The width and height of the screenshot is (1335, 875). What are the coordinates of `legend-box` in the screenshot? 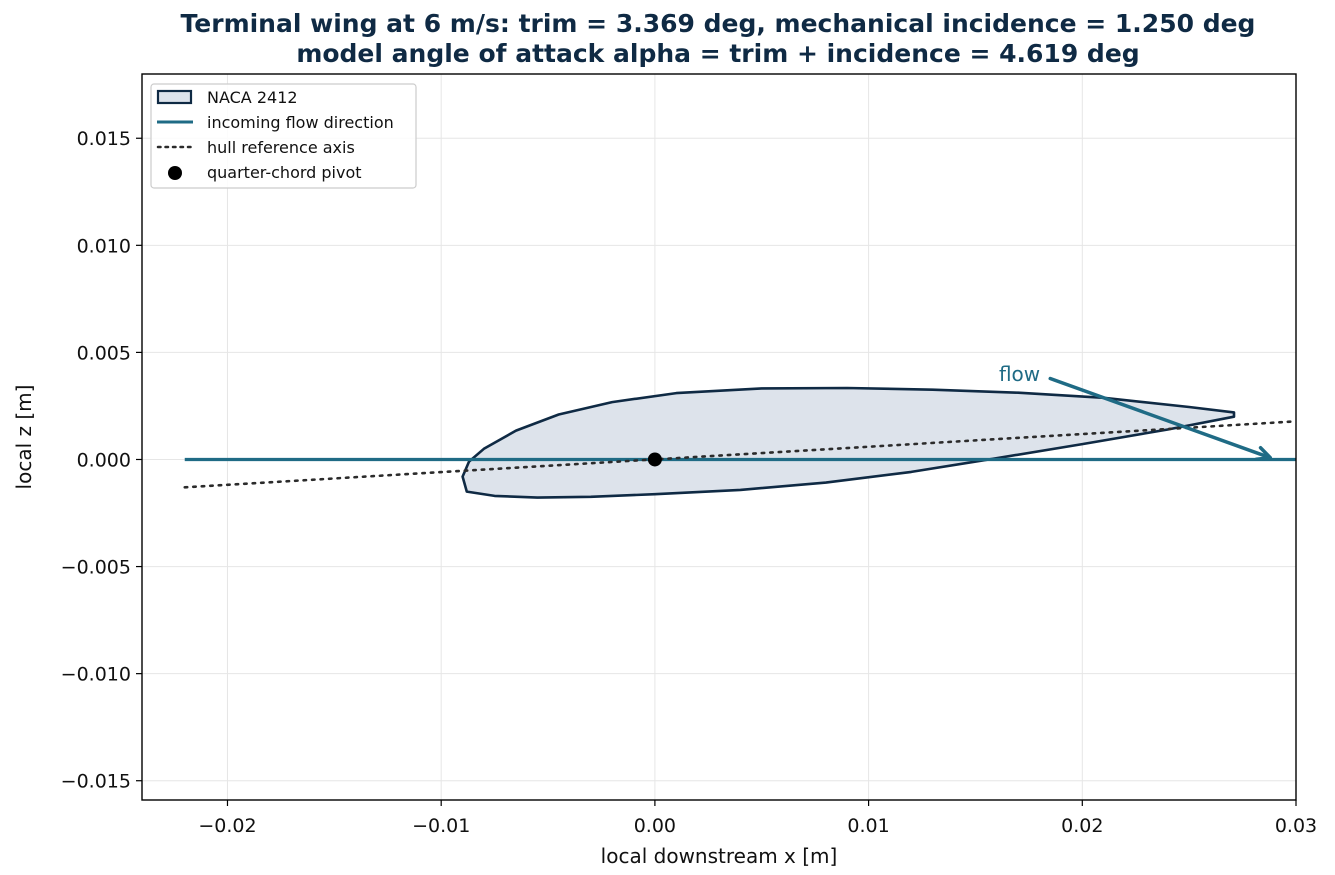 It's located at (283, 136).